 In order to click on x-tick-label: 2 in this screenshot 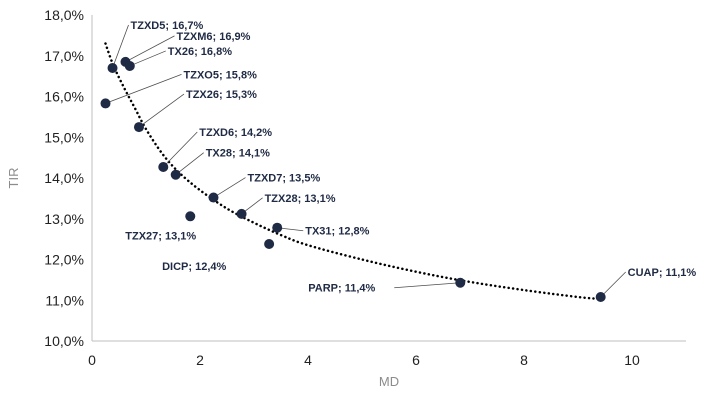, I will do `click(200, 360)`.